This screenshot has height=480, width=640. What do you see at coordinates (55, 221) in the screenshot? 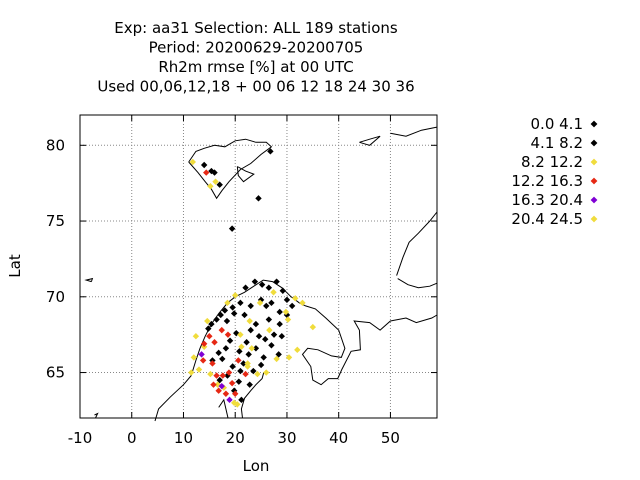
I see `y-tick-label: 75` at bounding box center [55, 221].